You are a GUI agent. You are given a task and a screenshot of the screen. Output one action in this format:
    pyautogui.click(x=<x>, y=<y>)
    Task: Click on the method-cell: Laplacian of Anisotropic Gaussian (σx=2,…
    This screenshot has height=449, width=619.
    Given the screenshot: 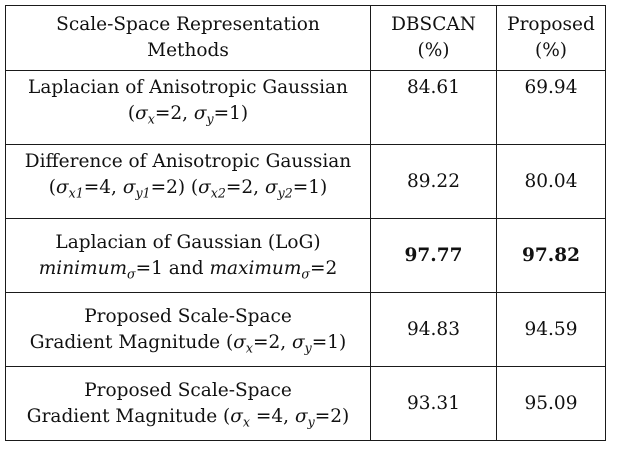 What is the action you would take?
    pyautogui.click(x=188, y=107)
    